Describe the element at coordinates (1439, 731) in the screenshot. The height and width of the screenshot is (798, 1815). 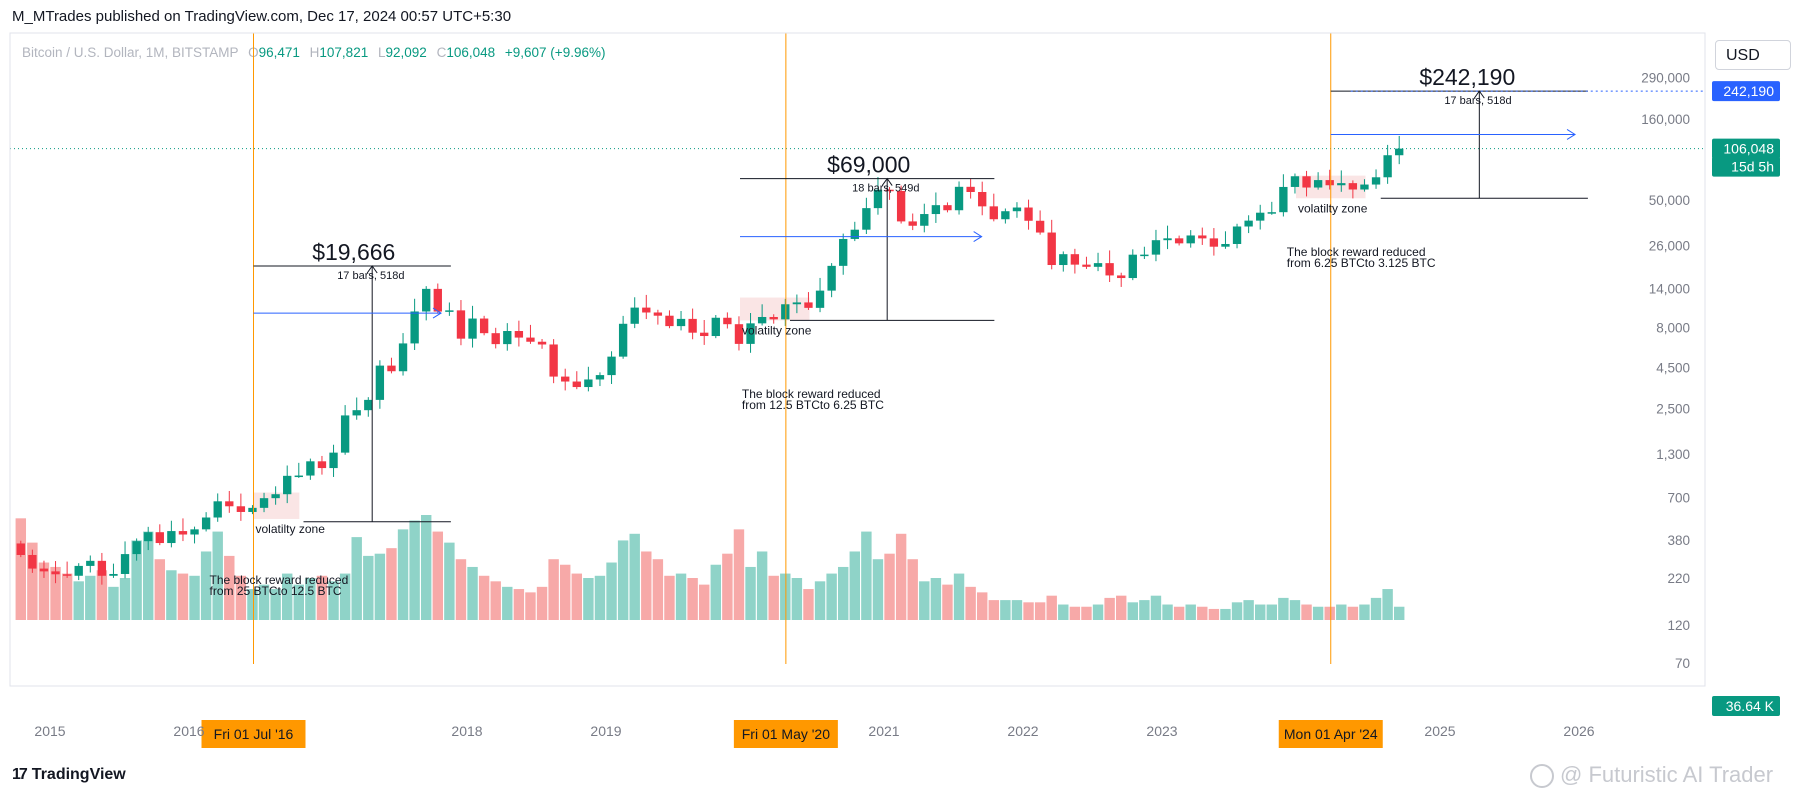
I see `time-tick-label: 2025` at that location.